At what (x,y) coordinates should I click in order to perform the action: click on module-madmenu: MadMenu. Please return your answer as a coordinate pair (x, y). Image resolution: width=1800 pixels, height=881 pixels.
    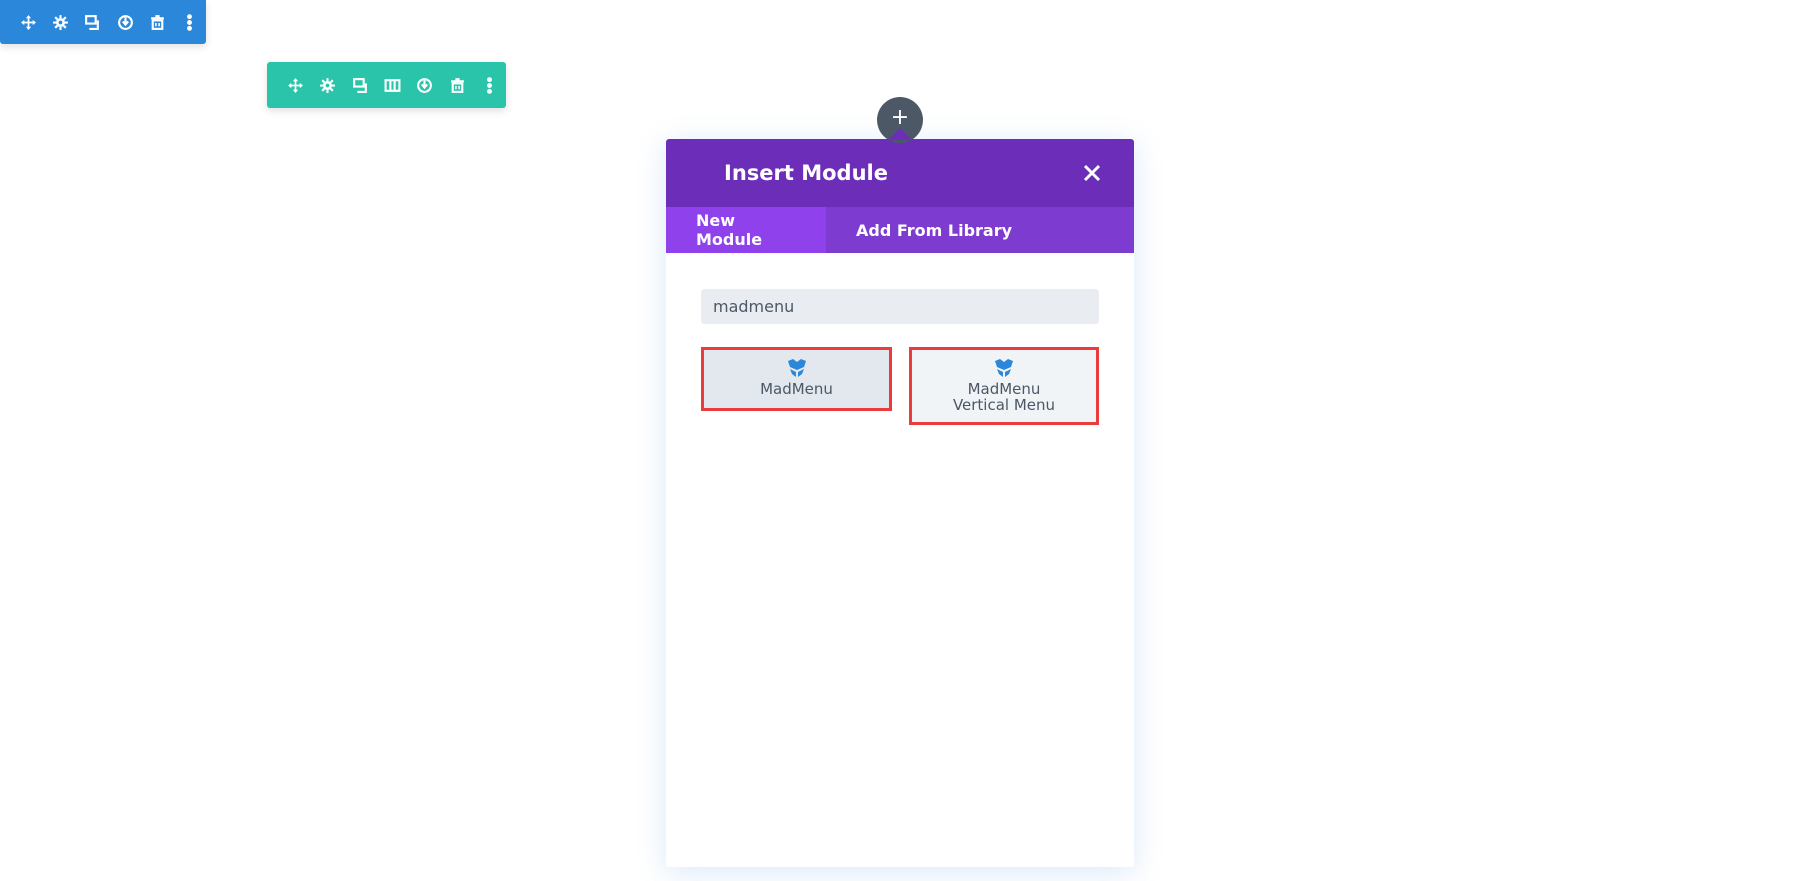
    Looking at the image, I should click on (796, 379).